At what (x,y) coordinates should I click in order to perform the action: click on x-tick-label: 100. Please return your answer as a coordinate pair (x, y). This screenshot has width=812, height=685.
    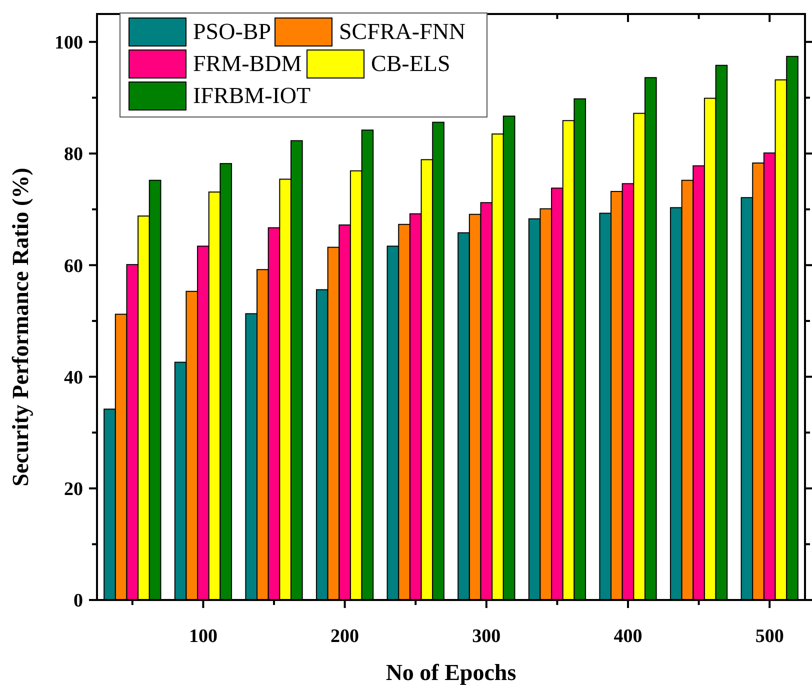
    Looking at the image, I should click on (203, 636).